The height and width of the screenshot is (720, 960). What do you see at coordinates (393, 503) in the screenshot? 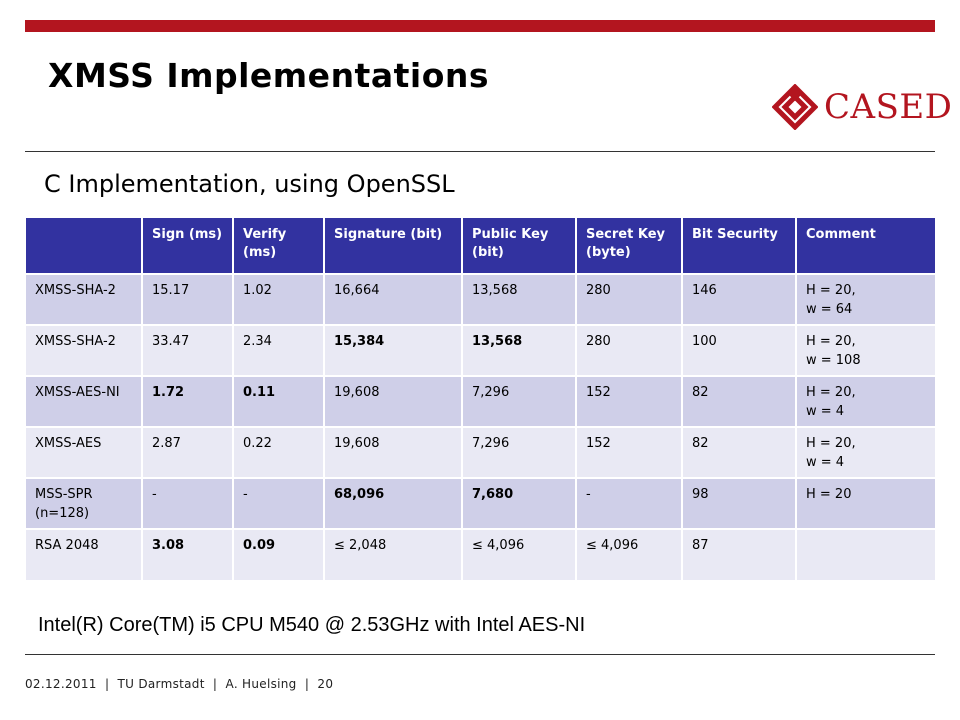
I see `table-cell: 68,096` at bounding box center [393, 503].